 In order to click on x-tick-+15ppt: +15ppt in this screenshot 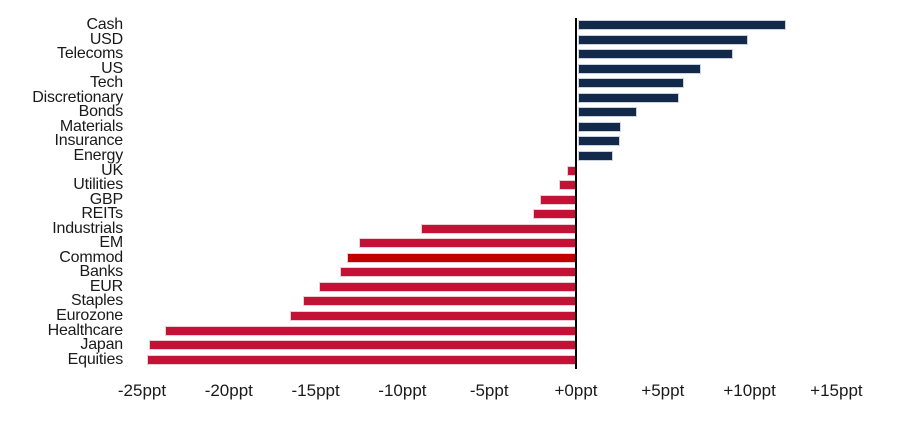, I will do `click(836, 390)`.